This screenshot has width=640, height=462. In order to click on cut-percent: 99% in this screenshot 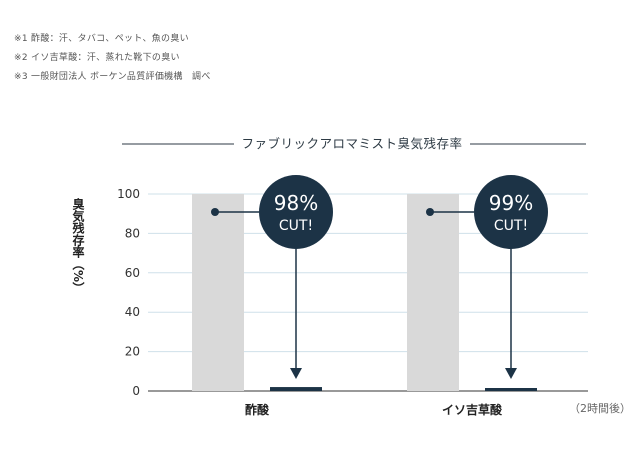, I will do `click(511, 203)`.